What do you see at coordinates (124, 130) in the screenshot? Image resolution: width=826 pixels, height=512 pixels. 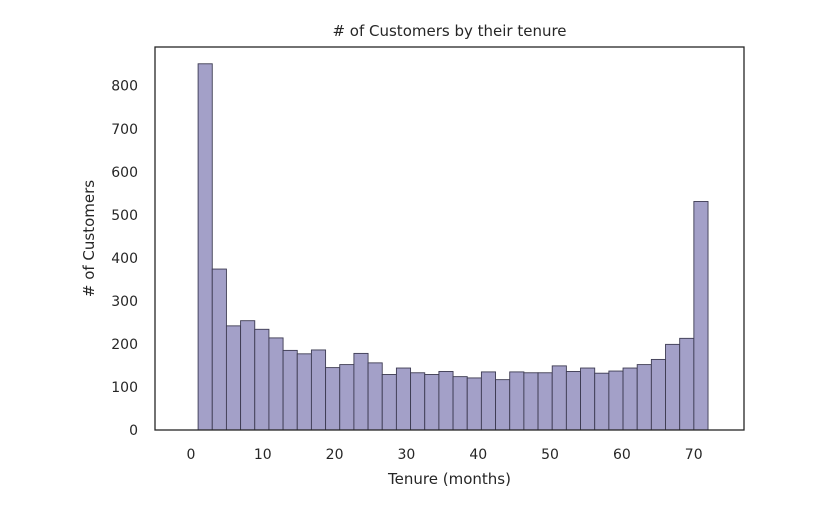 I see `y-tick-label: 700` at bounding box center [124, 130].